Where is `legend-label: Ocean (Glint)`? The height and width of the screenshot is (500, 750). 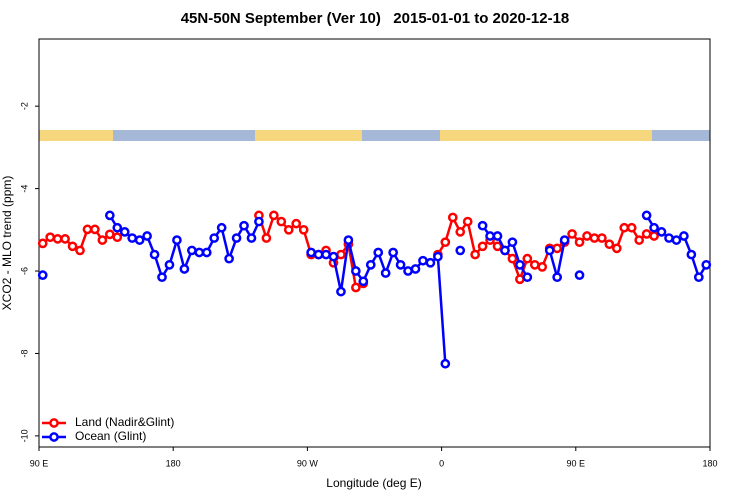
legend-label: Ocean (Glint) is located at coordinates (110, 436).